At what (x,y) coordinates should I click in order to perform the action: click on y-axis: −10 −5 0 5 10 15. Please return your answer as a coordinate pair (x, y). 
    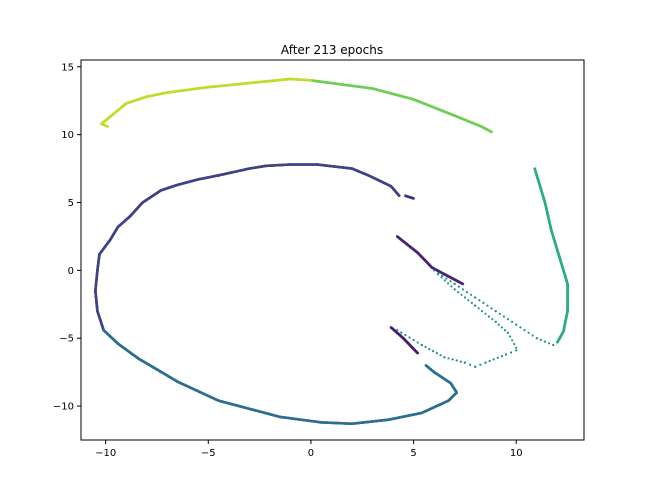
    Looking at the image, I should click on (67, 237).